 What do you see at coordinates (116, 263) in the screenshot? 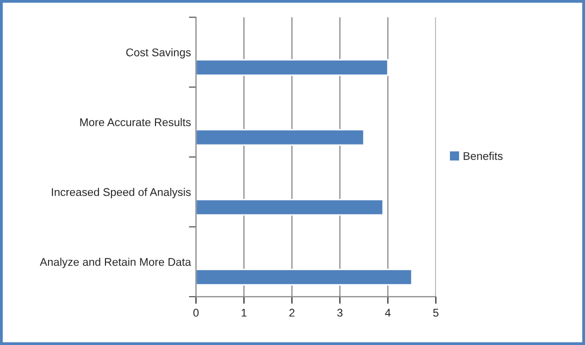
I see `y-tick-label: Analyze and Retain More Data` at bounding box center [116, 263].